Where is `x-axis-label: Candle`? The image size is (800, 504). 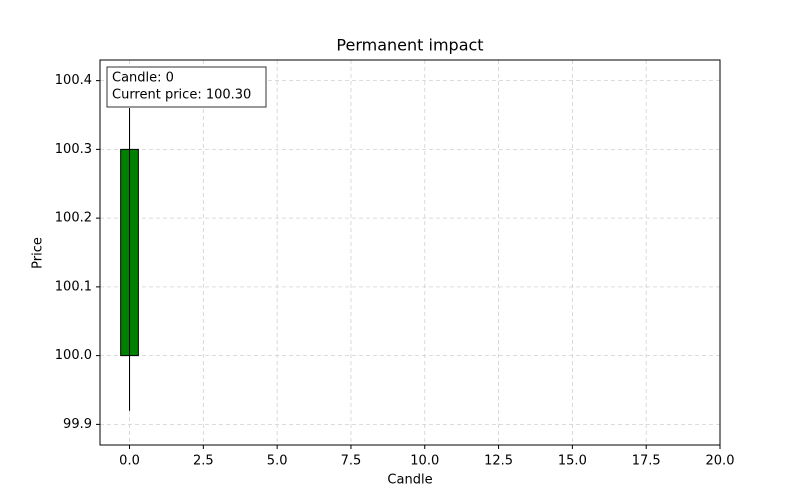 x-axis-label: Candle is located at coordinates (409, 480).